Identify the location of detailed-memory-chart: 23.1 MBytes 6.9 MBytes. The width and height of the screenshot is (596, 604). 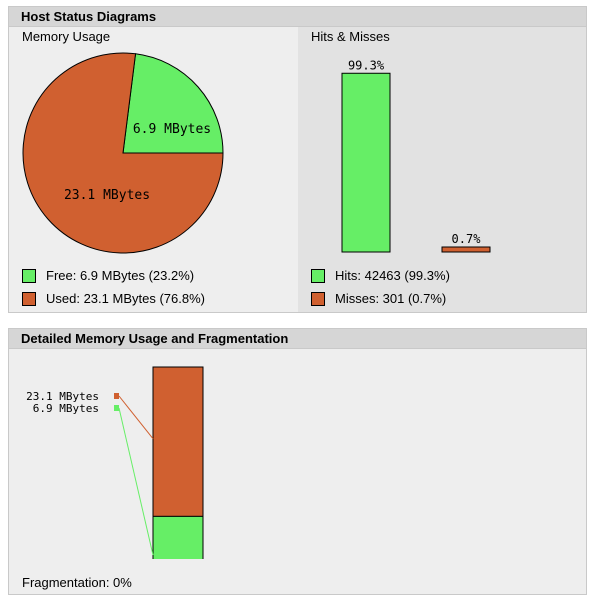
(115, 462).